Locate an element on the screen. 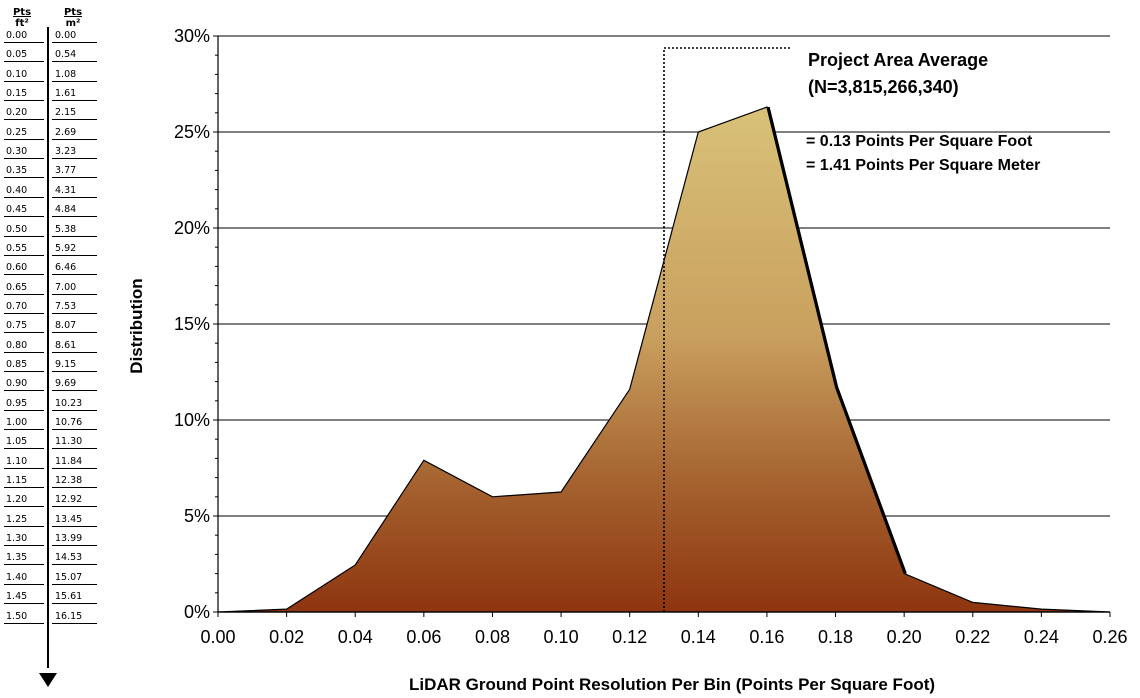 This screenshot has width=1140, height=698. col2-header-top: Pts is located at coordinates (73, 12).